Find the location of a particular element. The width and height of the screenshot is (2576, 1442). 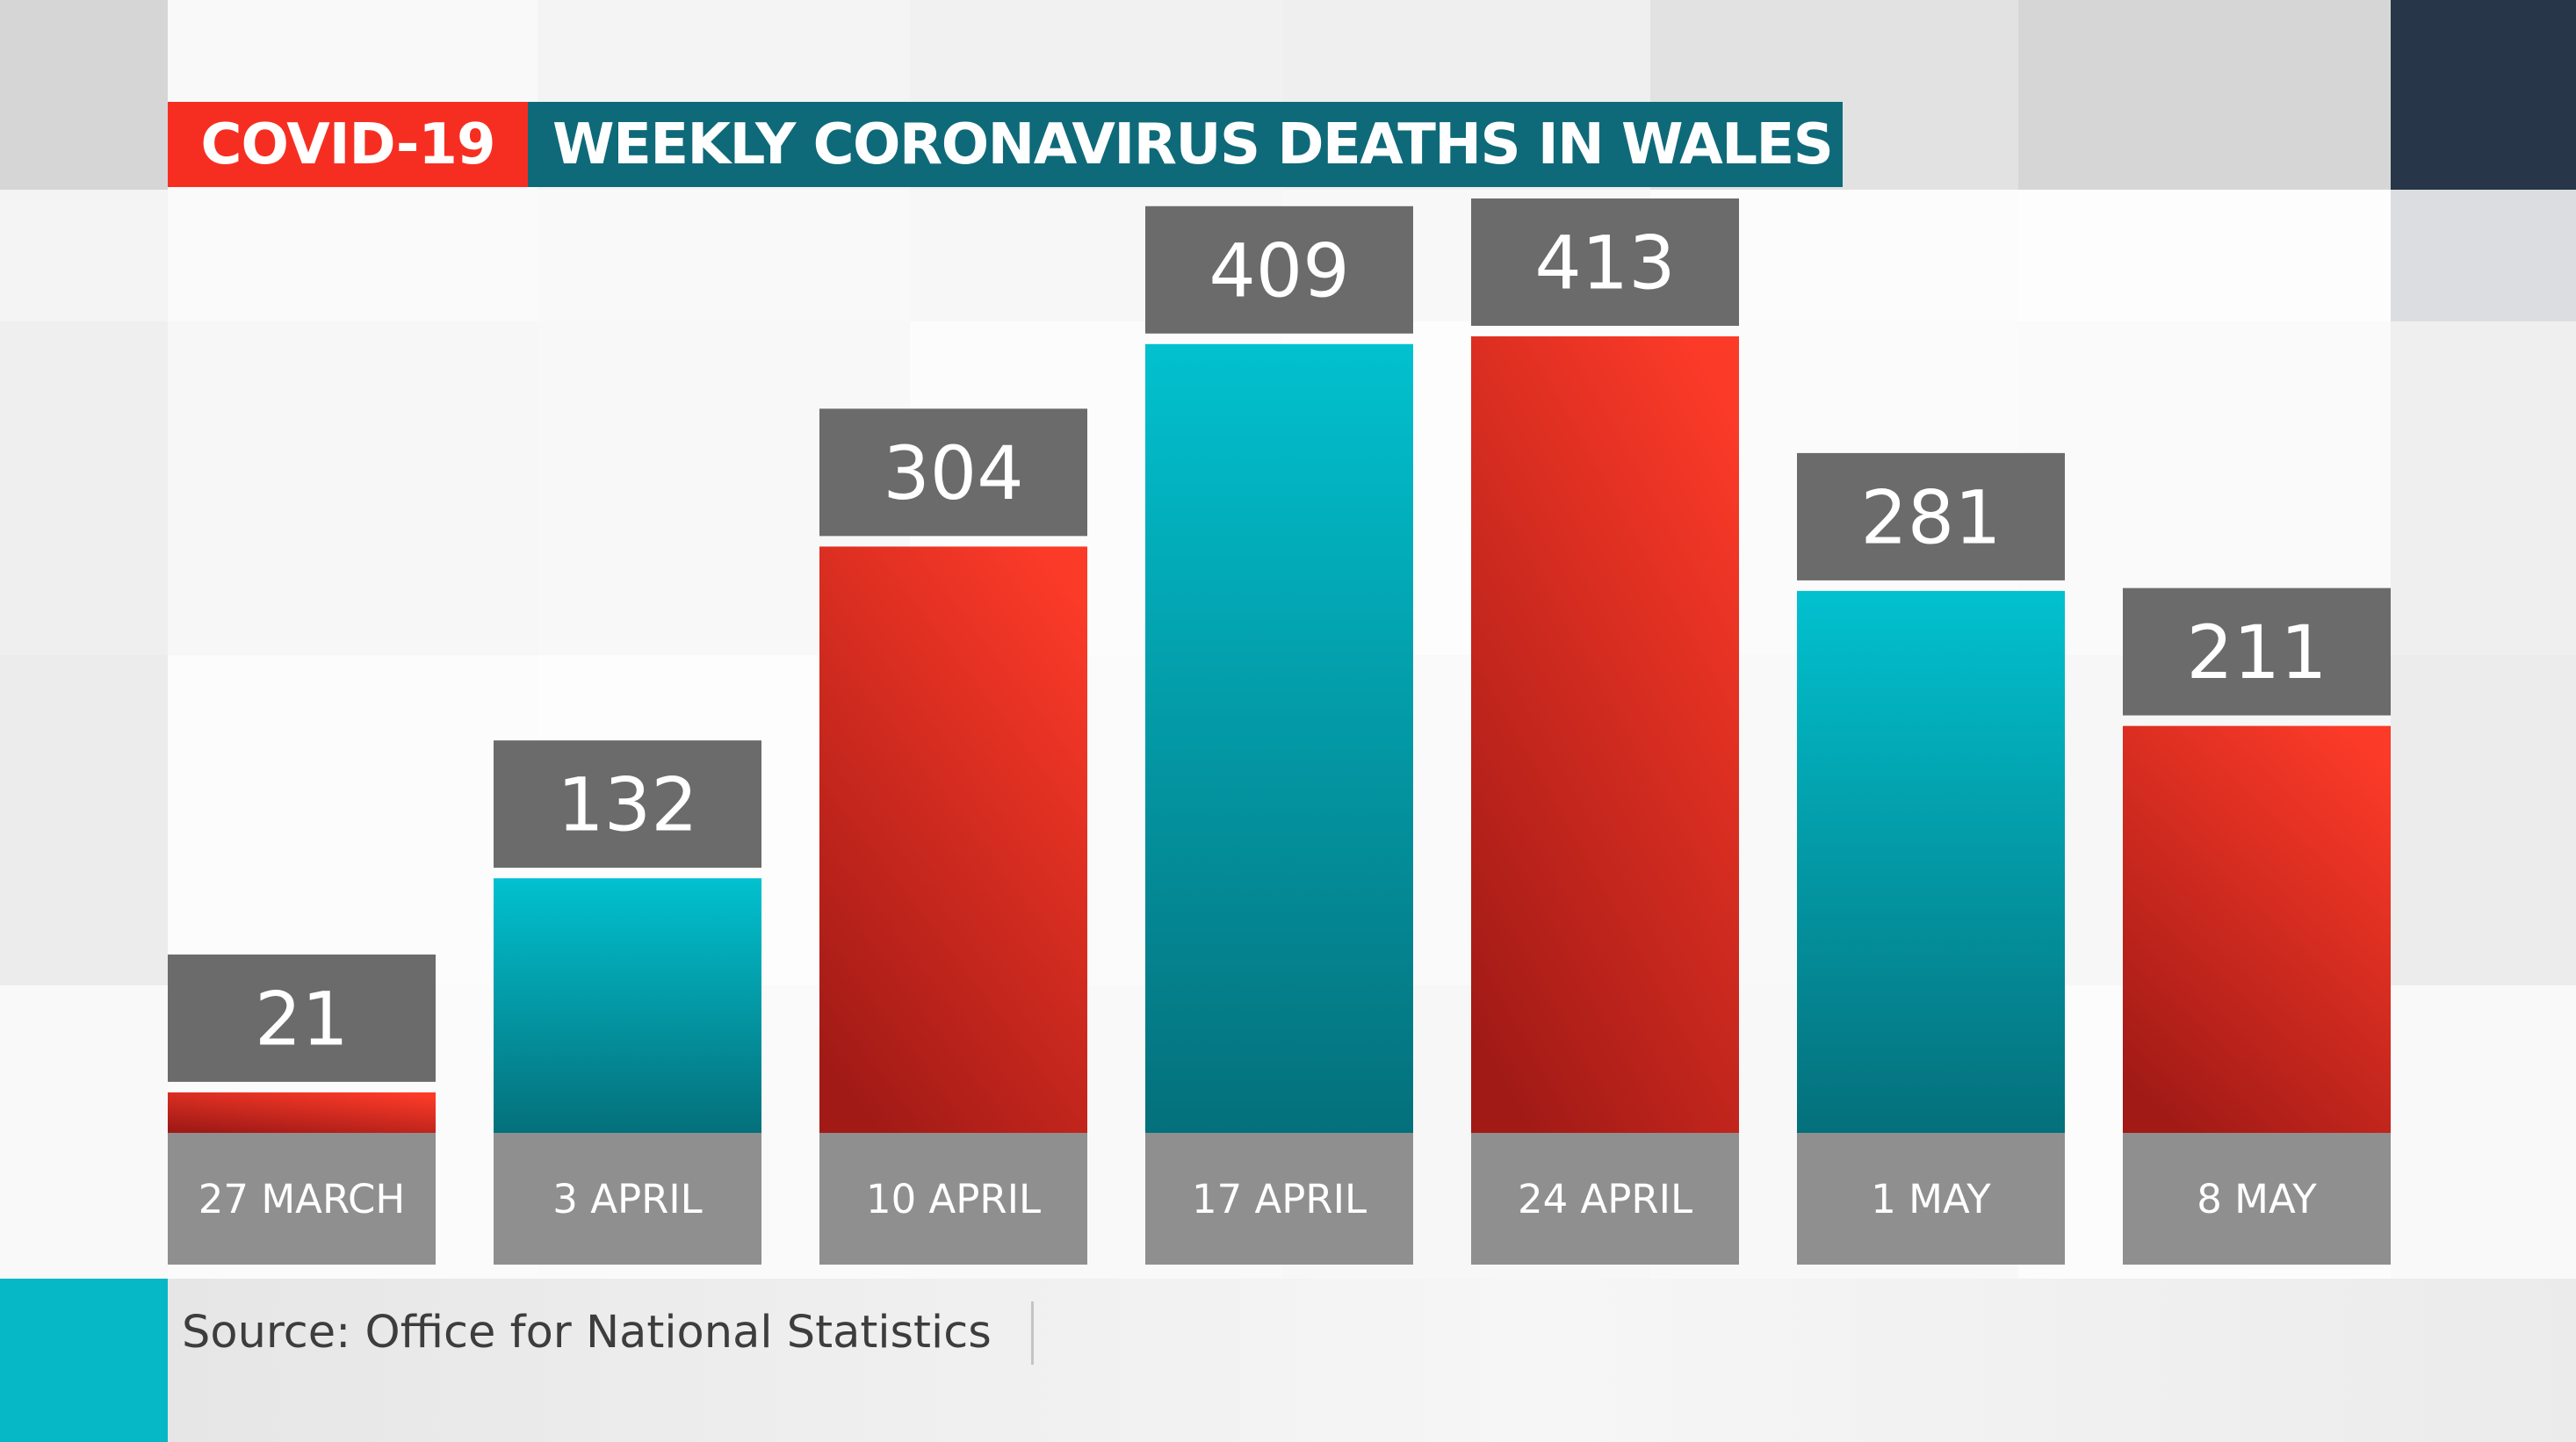

value-label: 409 is located at coordinates (1279, 270).